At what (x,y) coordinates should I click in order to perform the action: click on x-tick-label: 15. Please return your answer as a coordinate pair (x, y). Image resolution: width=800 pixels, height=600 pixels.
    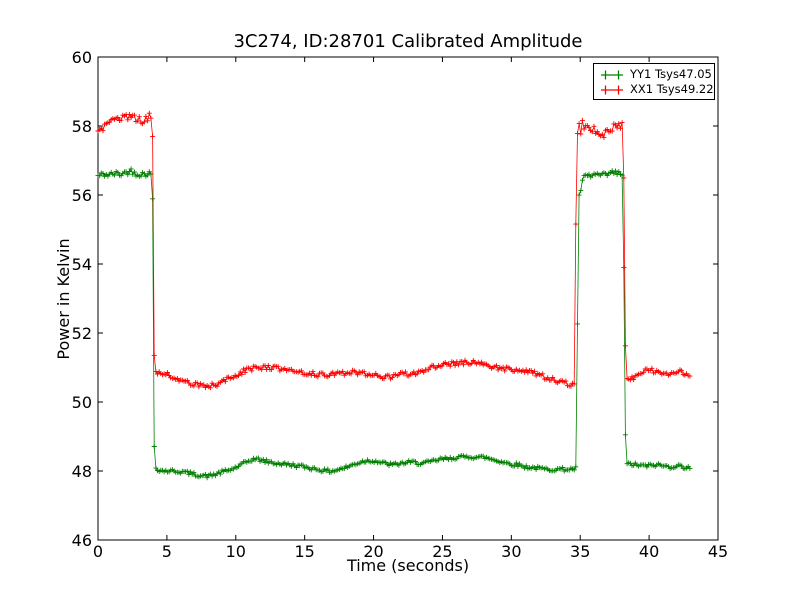
    Looking at the image, I should click on (304, 551).